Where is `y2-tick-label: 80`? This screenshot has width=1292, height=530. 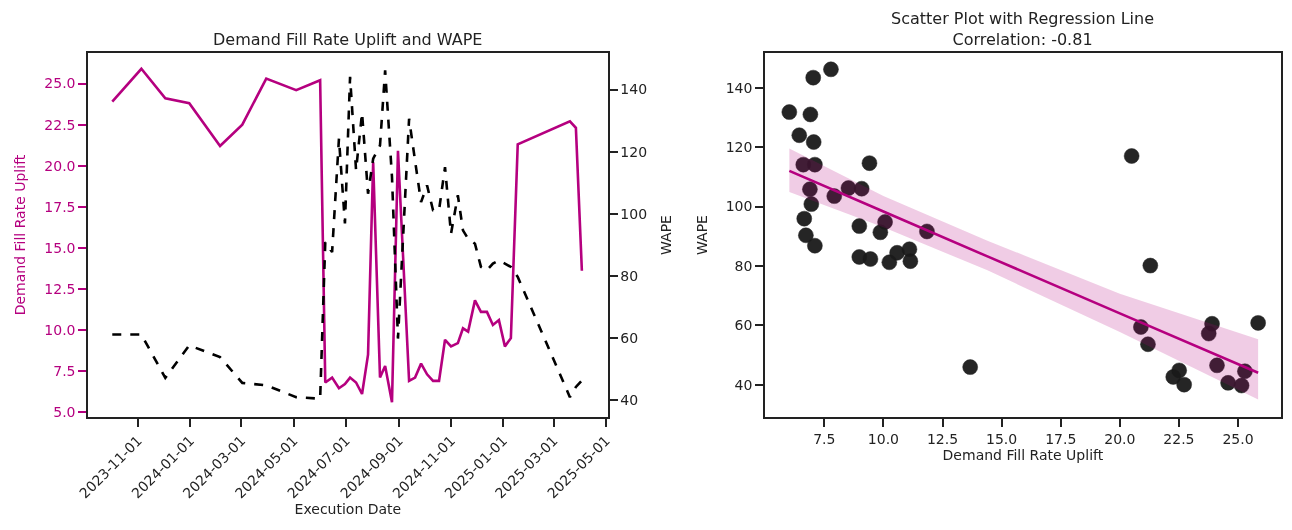
y2-tick-label: 80 is located at coordinates (629, 275).